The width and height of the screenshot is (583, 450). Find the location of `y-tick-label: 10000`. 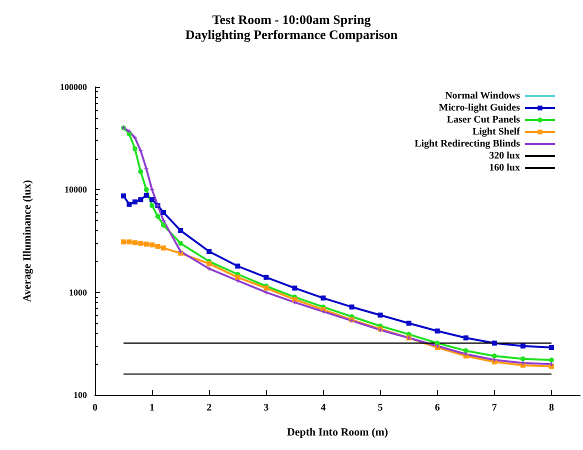

y-tick-label: 10000 is located at coordinates (76, 189).